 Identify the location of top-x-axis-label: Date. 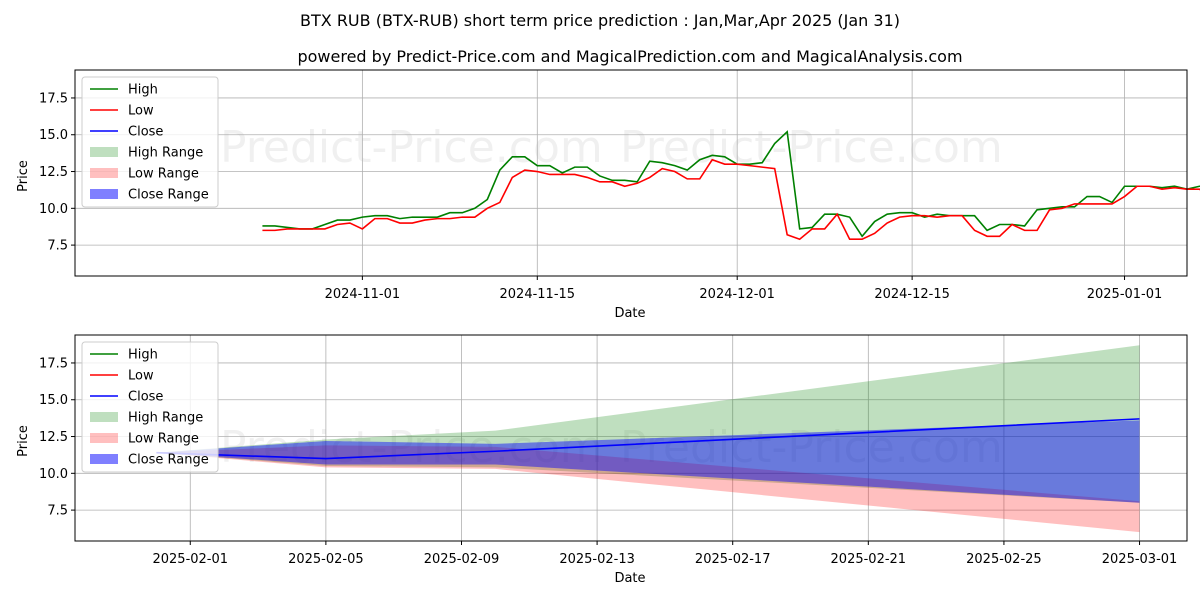
(629, 313).